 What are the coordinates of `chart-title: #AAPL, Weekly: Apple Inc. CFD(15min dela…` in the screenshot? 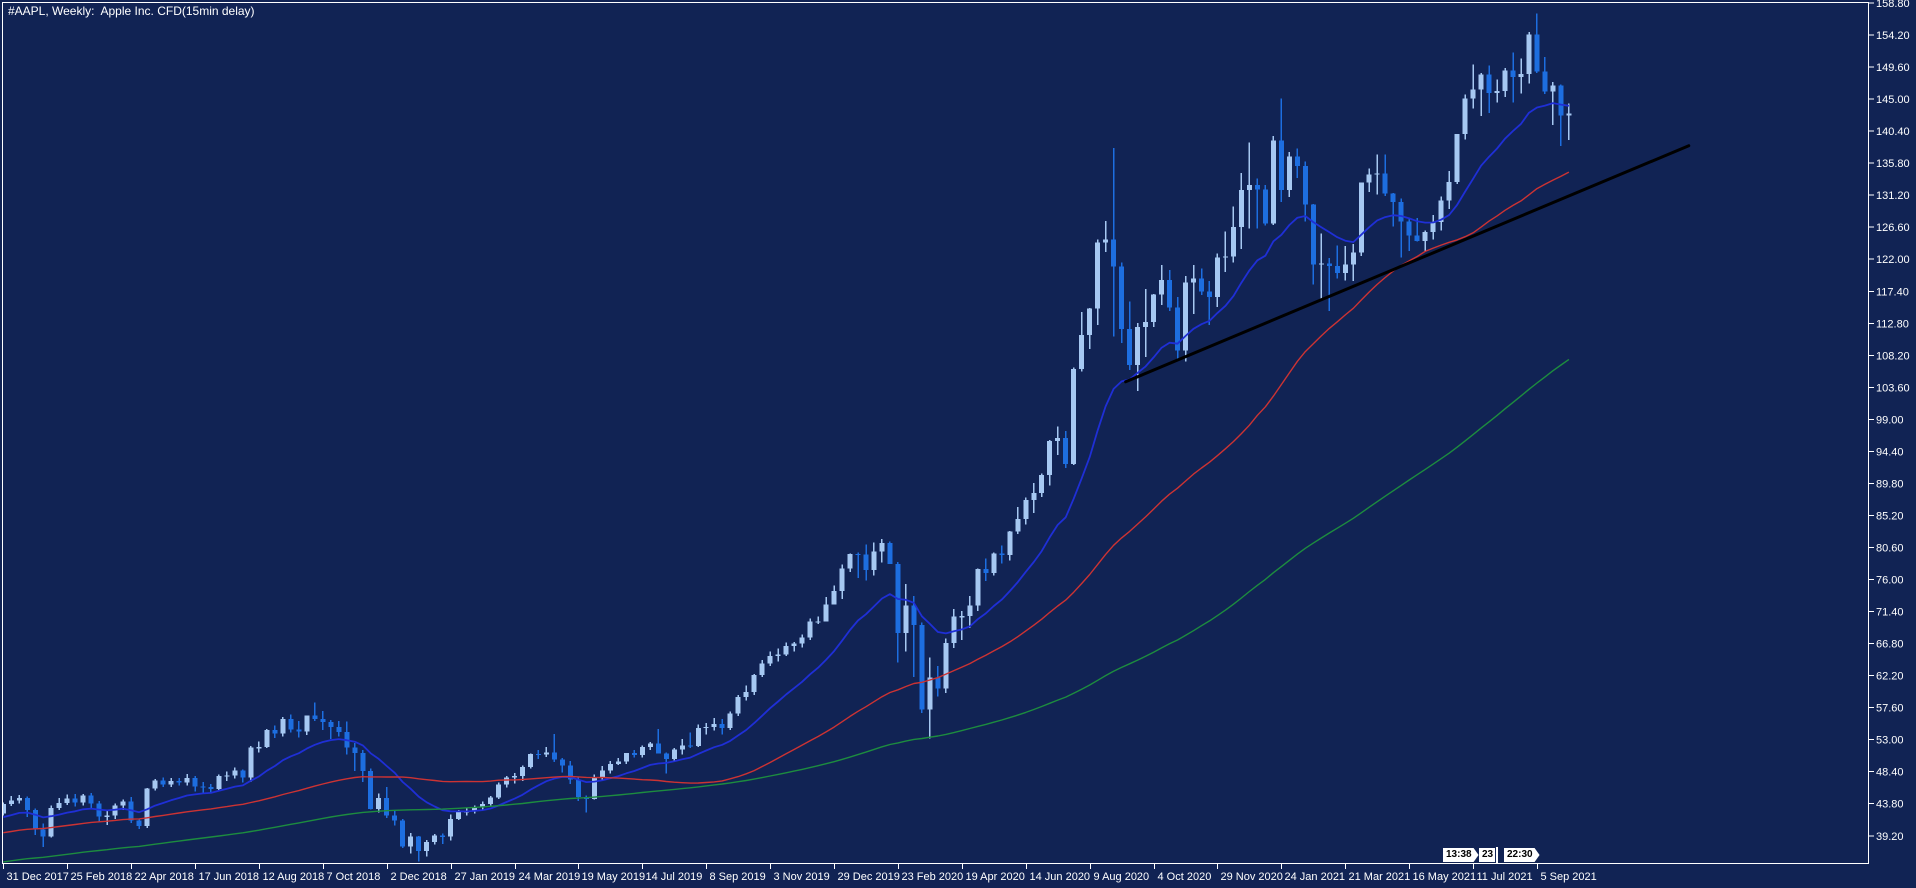 It's located at (131, 11).